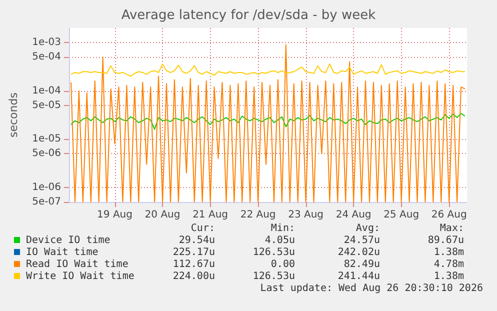  Describe the element at coordinates (193, 265) in the screenshot. I see `text: 112.67u` at that location.